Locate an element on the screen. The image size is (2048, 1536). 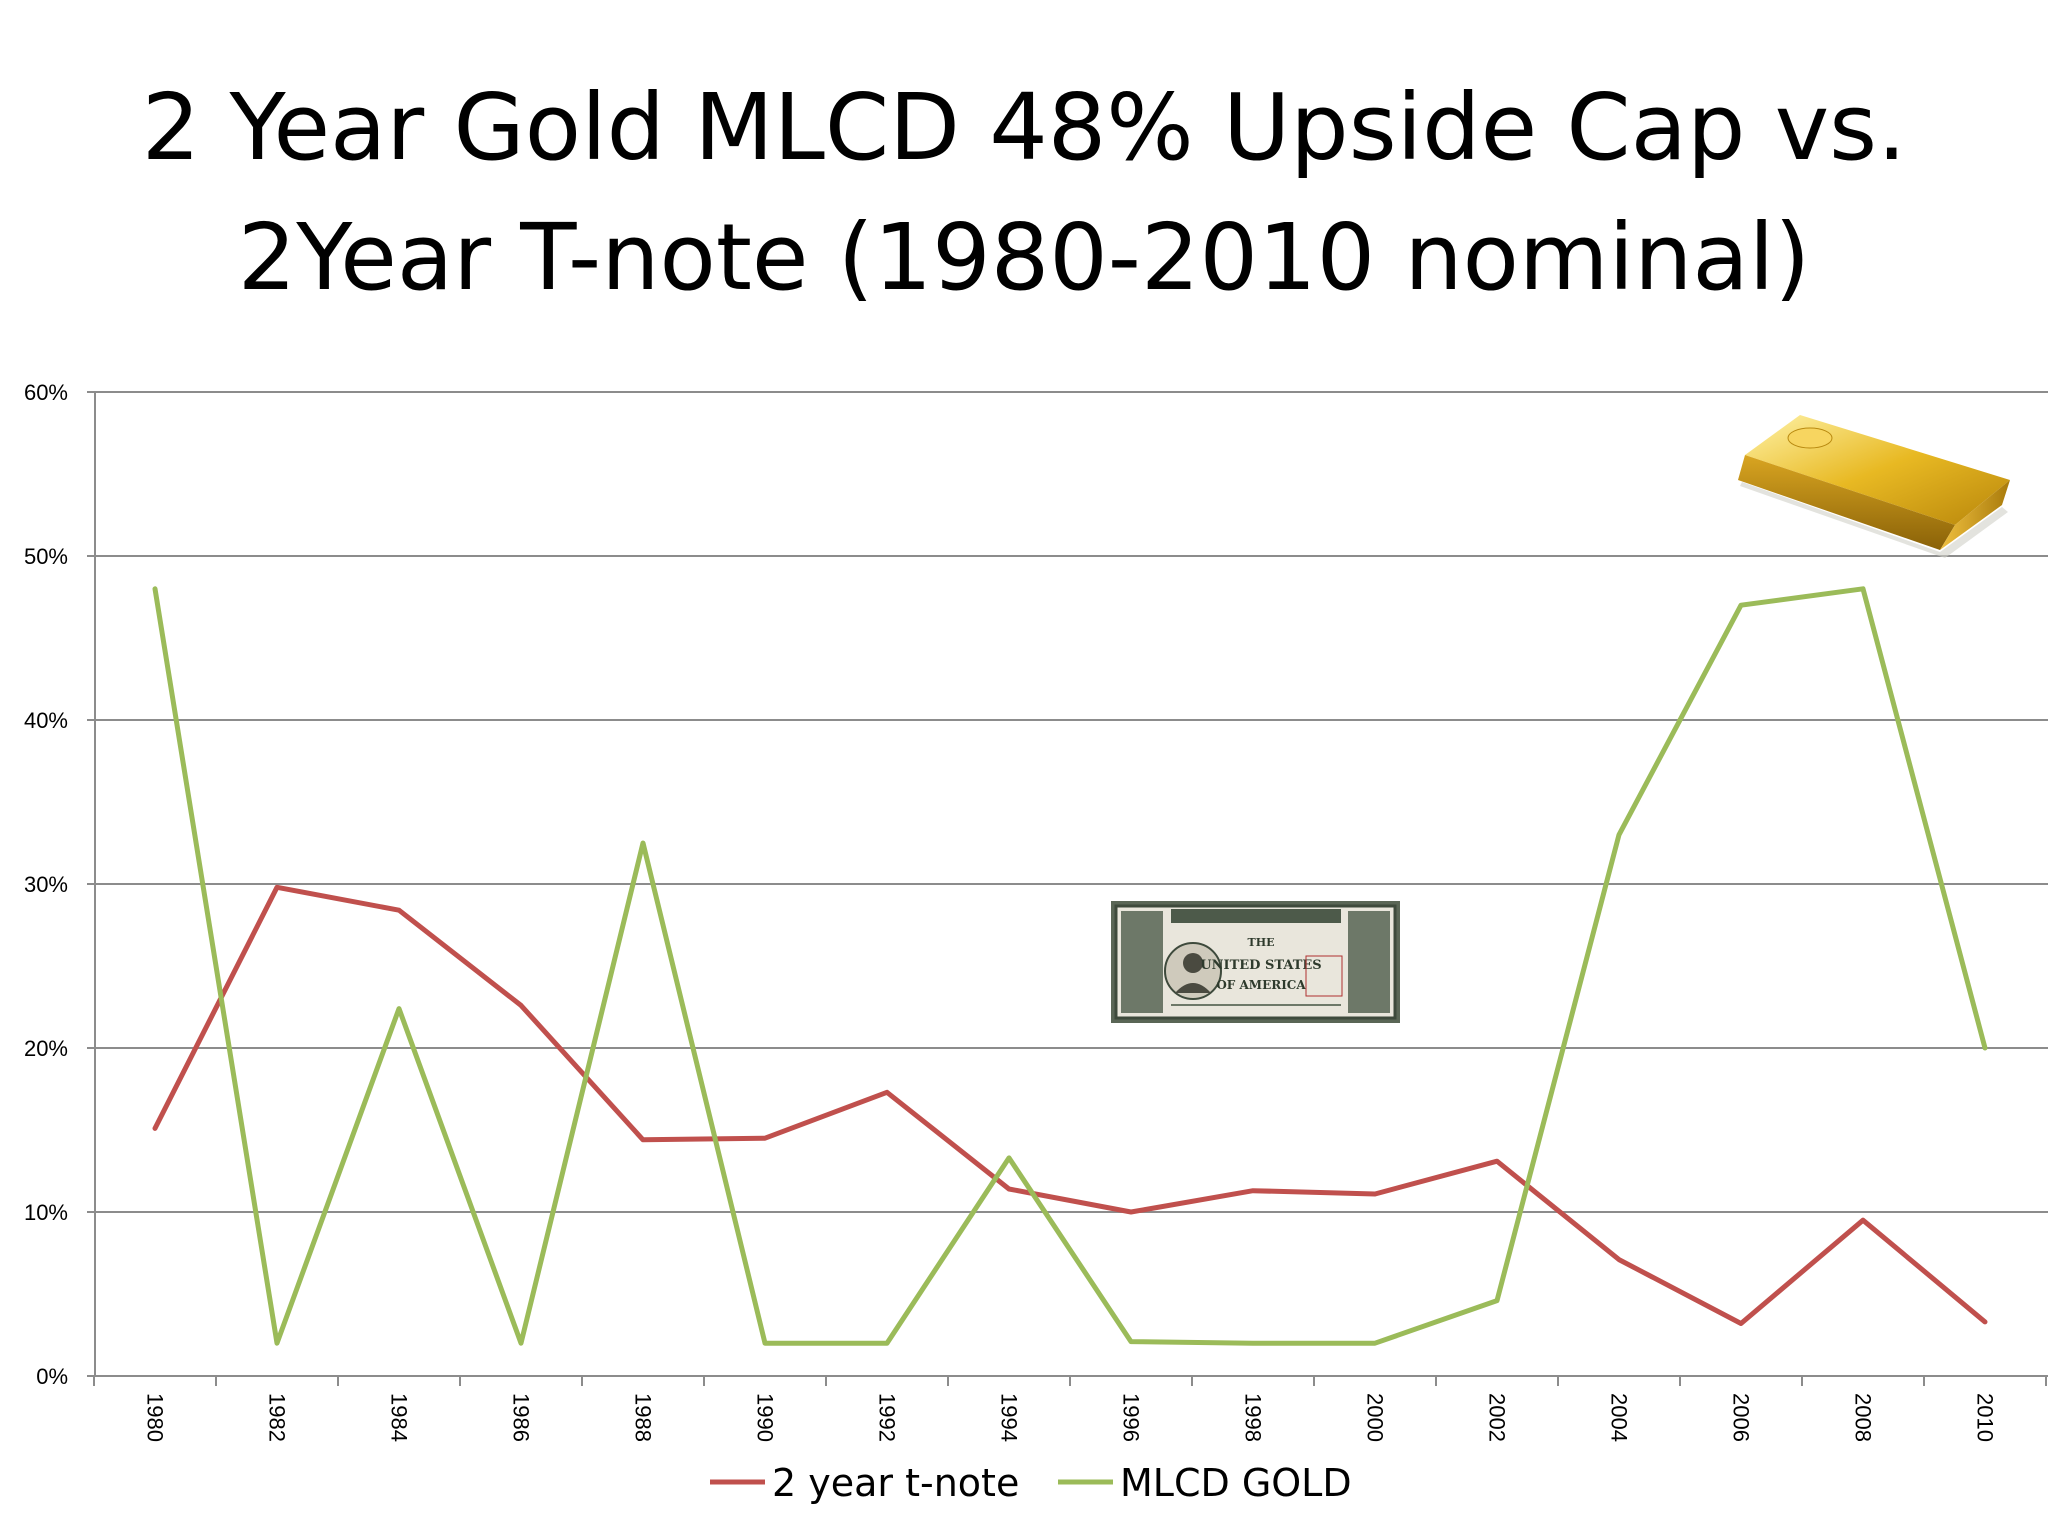
x-tick-label-1994: 1994 is located at coordinates (1008, 1417).